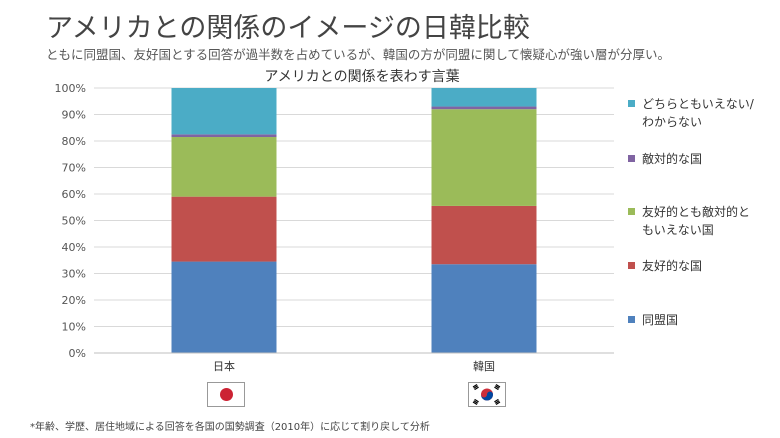  Describe the element at coordinates (74, 115) in the screenshot. I see `y-tick-label: 90%` at that location.